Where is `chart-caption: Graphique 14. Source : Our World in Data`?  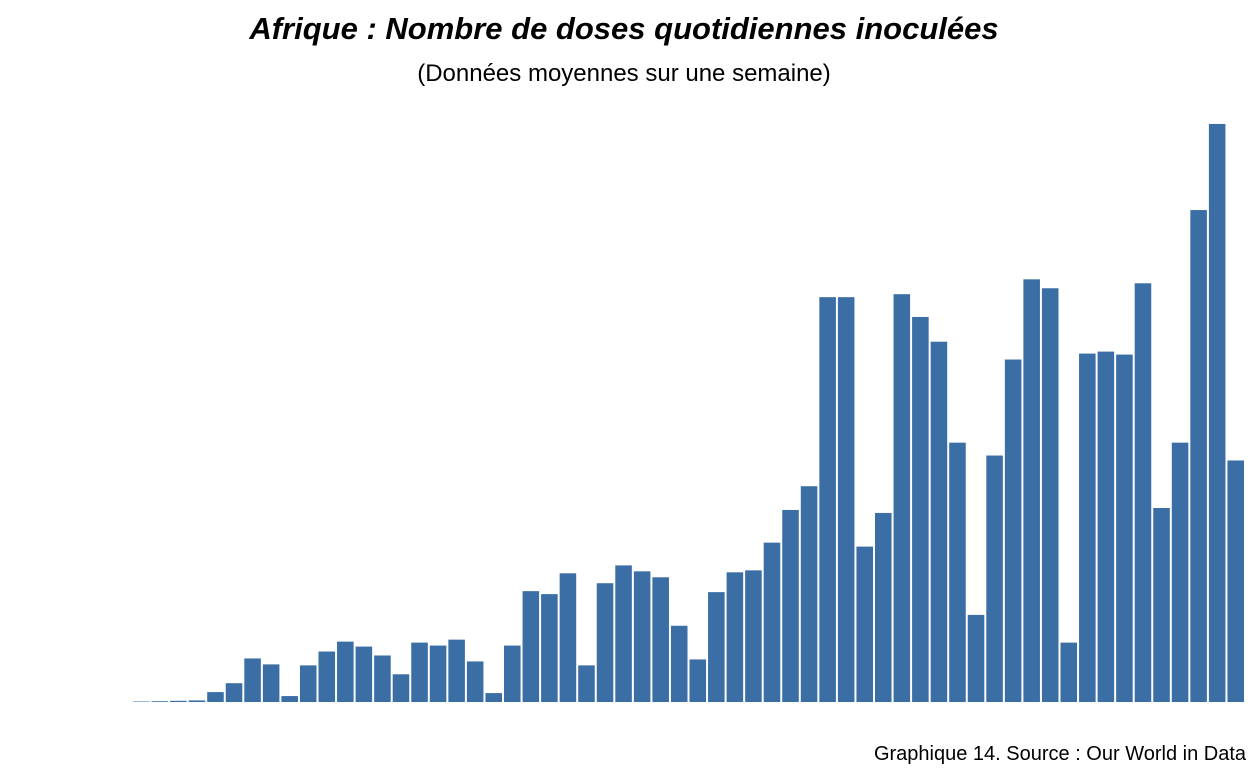
chart-caption: Graphique 14. Source : Our World in Data is located at coordinates (1059, 754).